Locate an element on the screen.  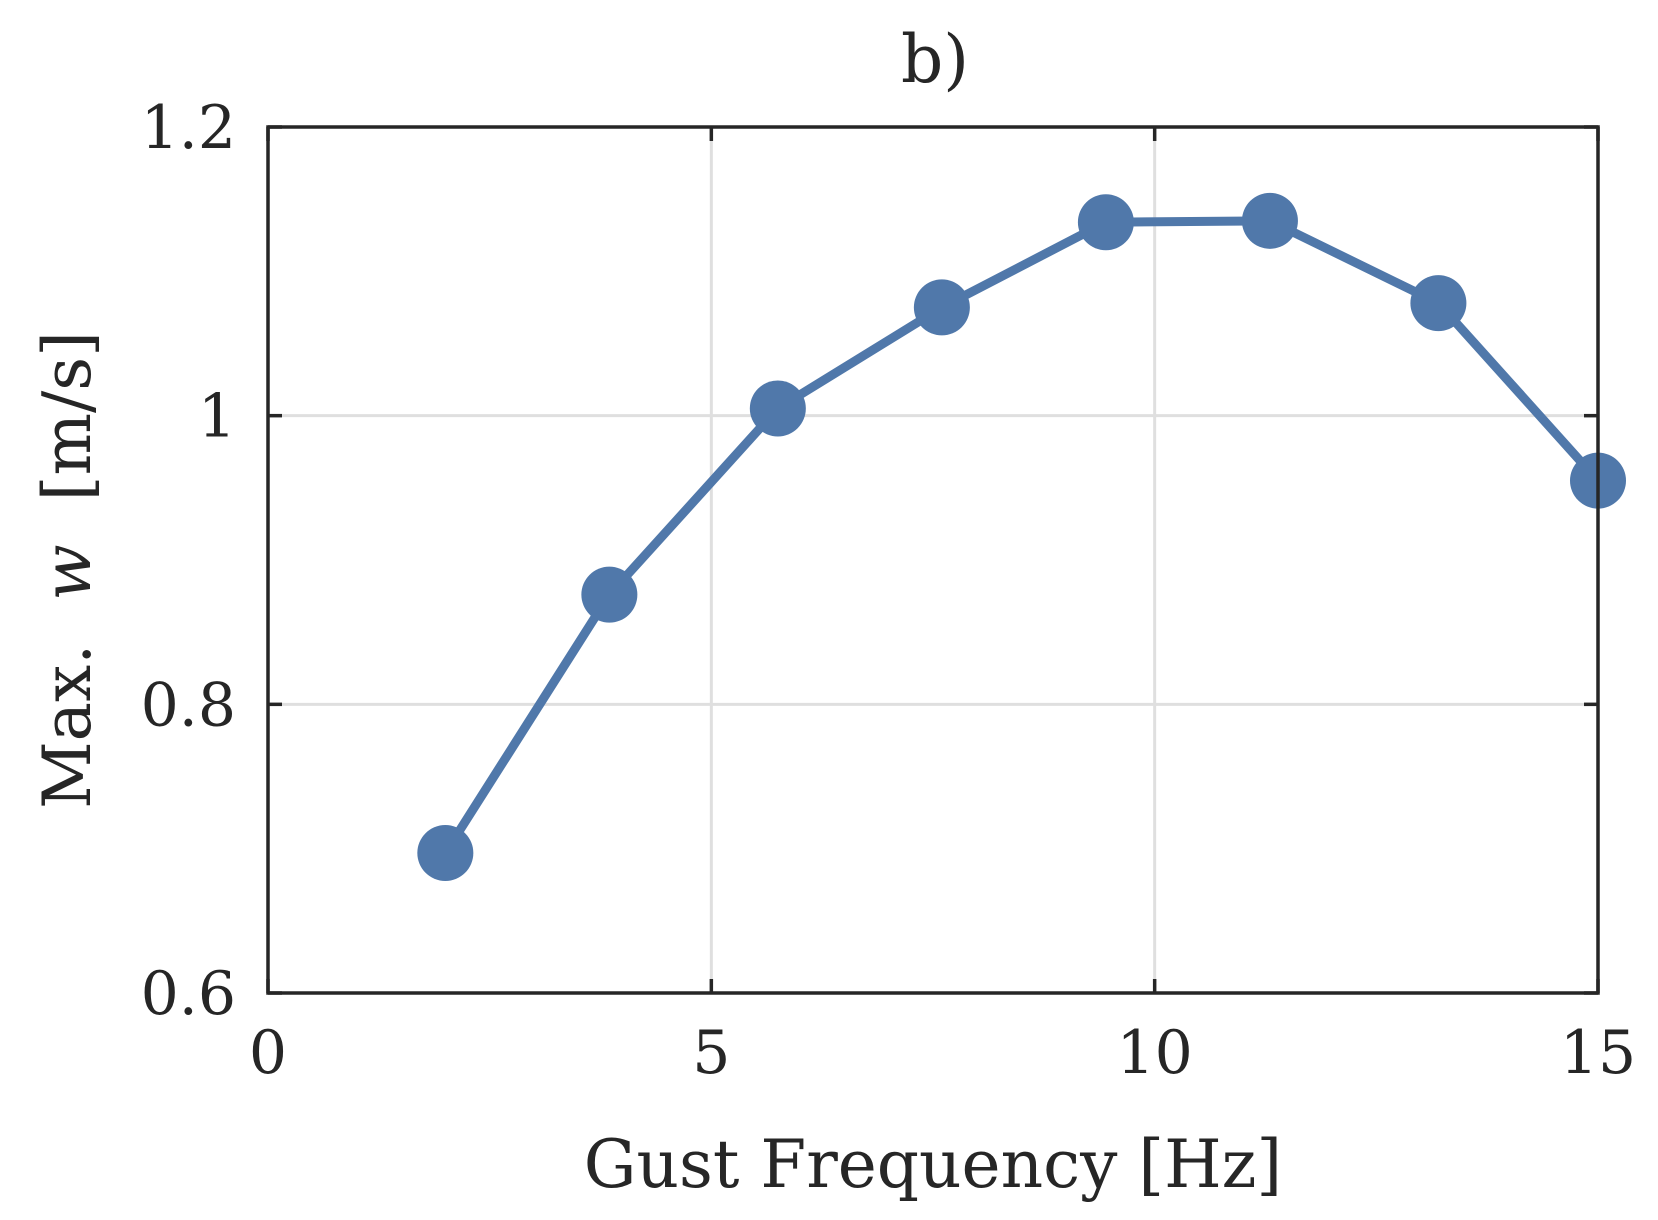
x-axis-label: Gust Frequency [Hz] is located at coordinates (933, 1164).